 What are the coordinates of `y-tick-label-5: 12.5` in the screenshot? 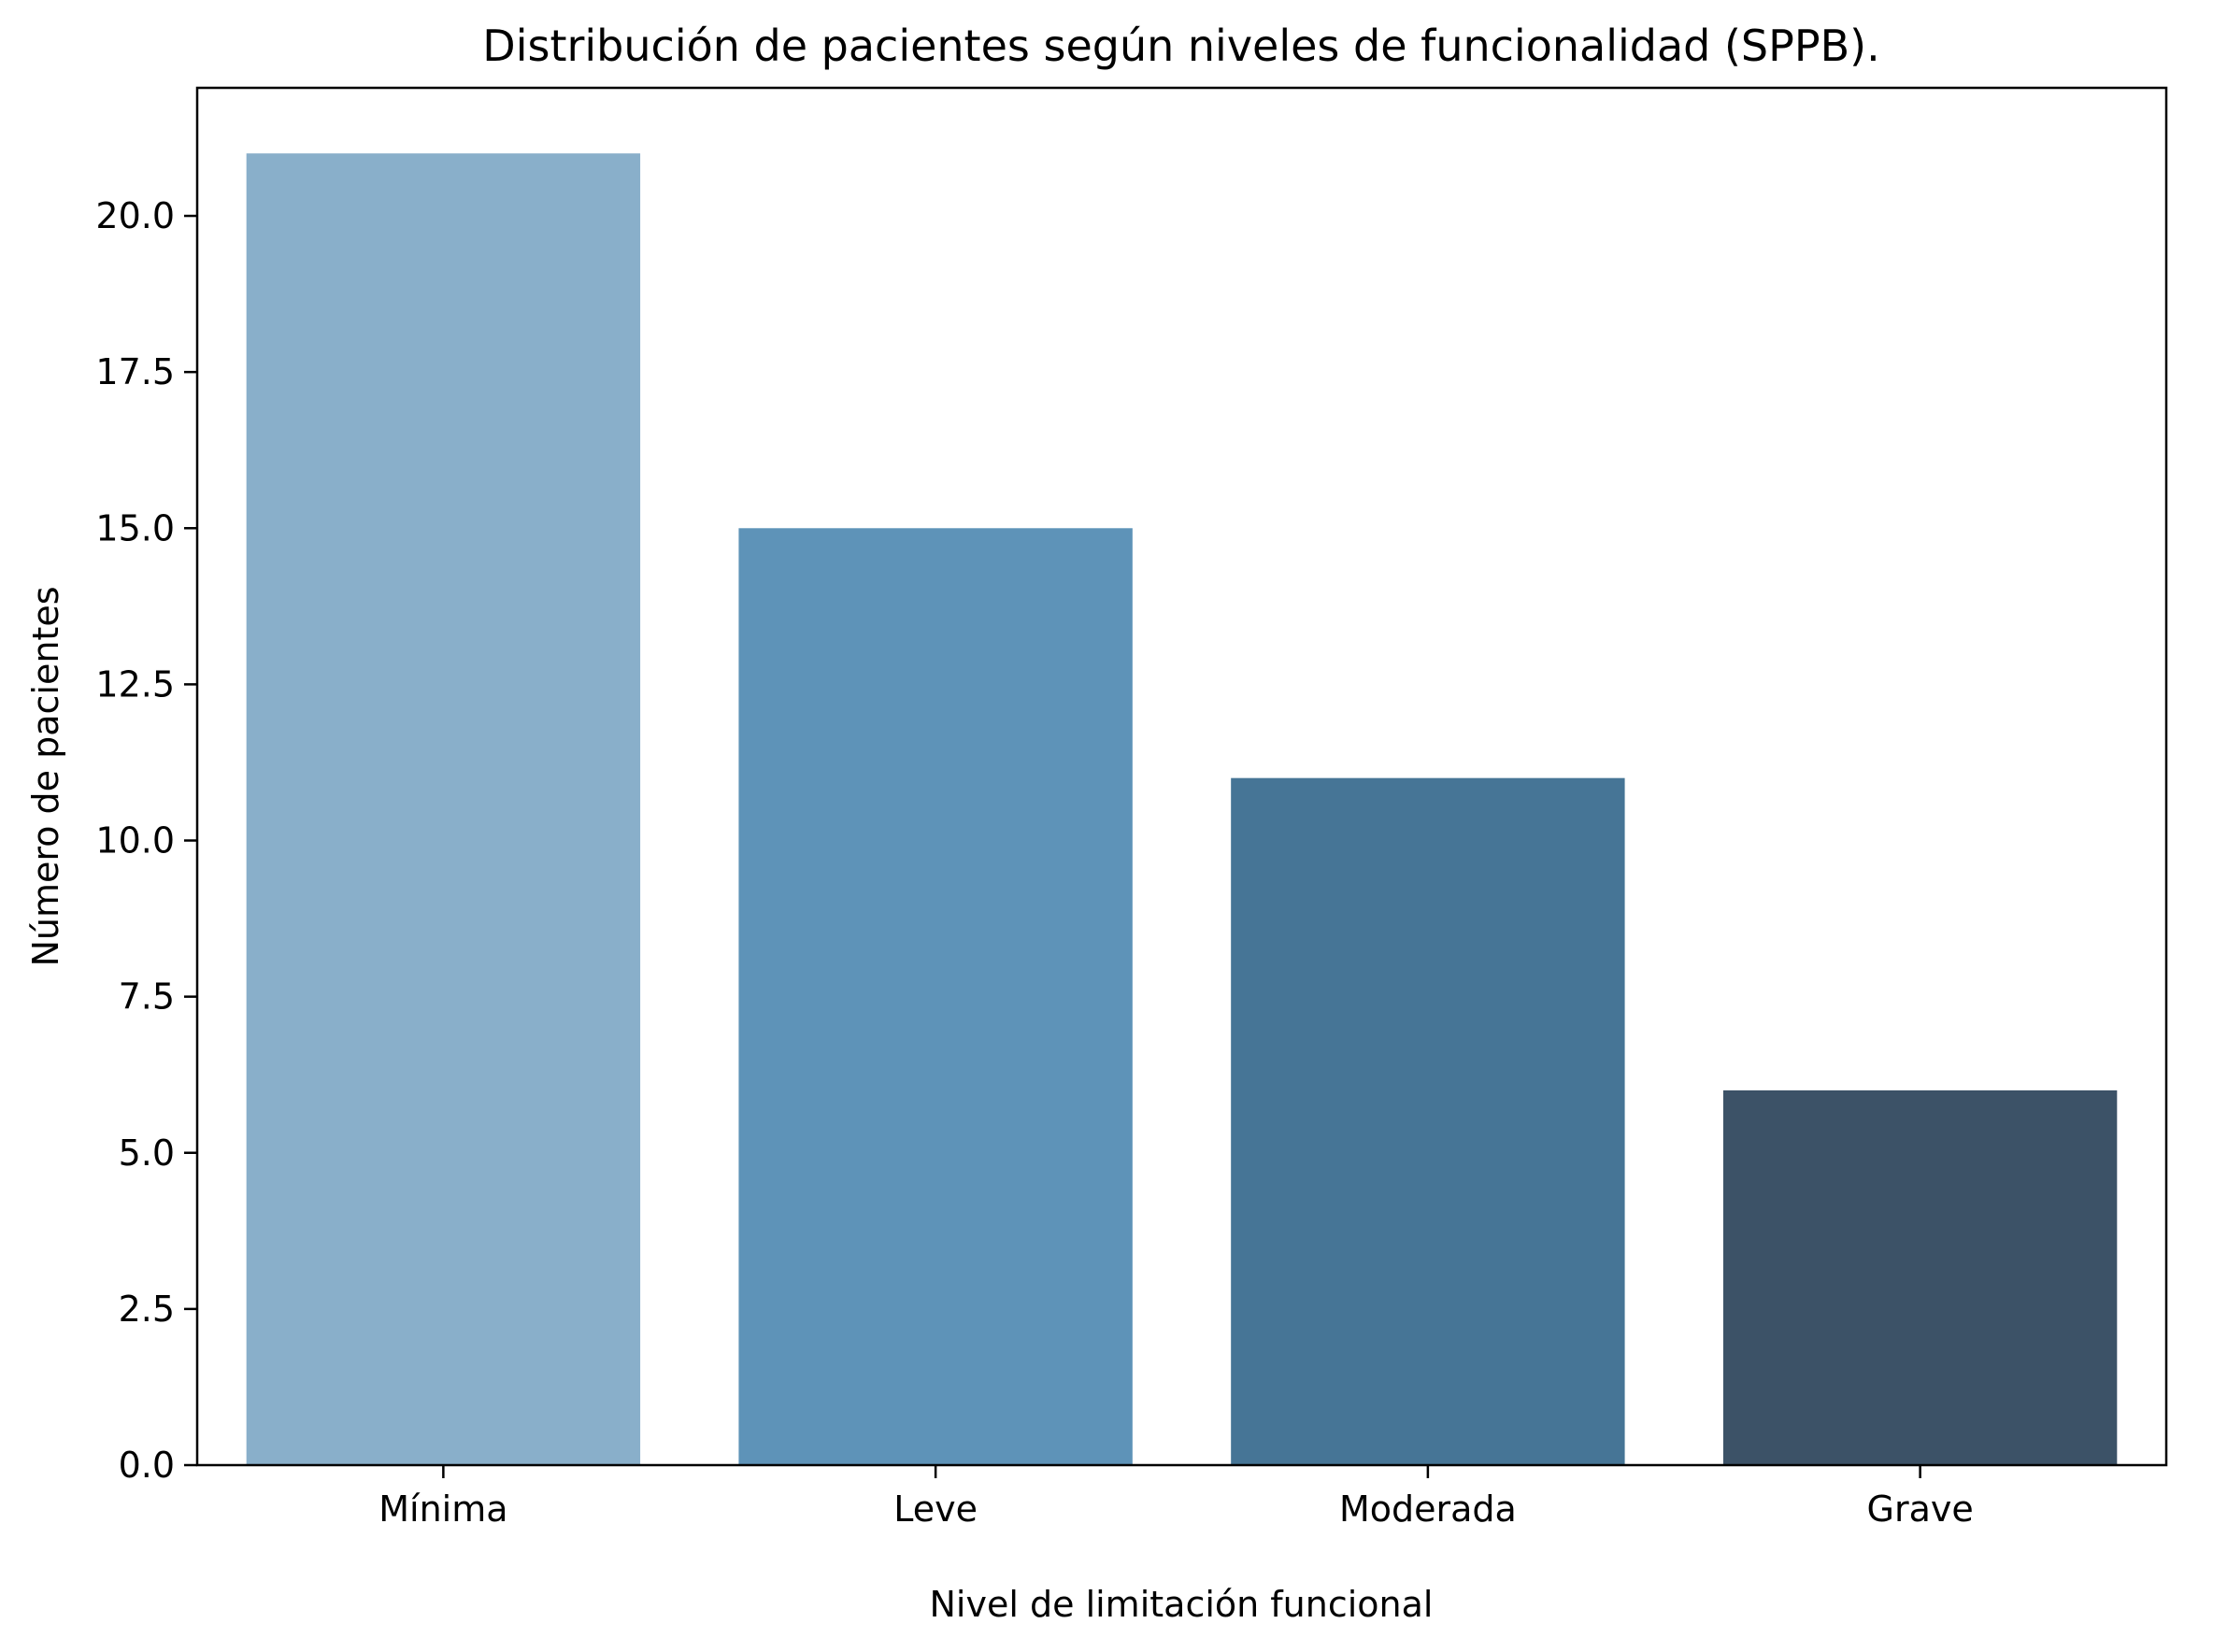 It's located at (135, 684).